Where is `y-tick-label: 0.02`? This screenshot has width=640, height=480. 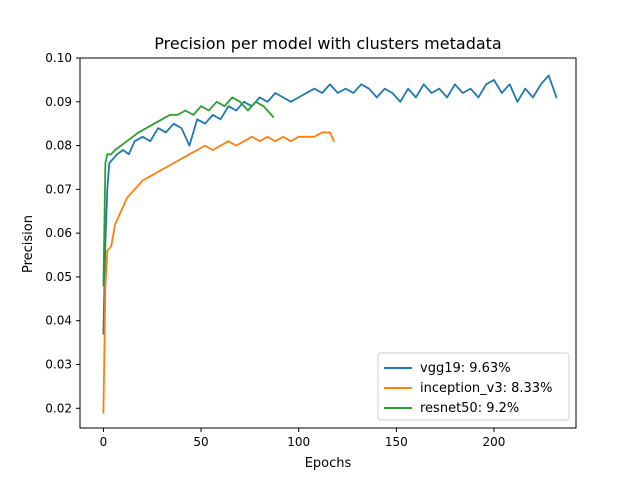
y-tick-label: 0.02 is located at coordinates (58, 408).